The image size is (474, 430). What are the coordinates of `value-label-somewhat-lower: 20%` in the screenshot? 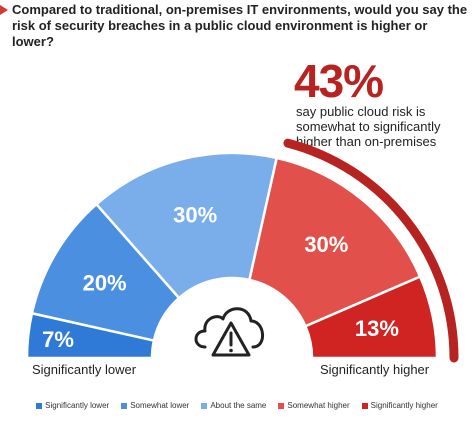 It's located at (105, 283).